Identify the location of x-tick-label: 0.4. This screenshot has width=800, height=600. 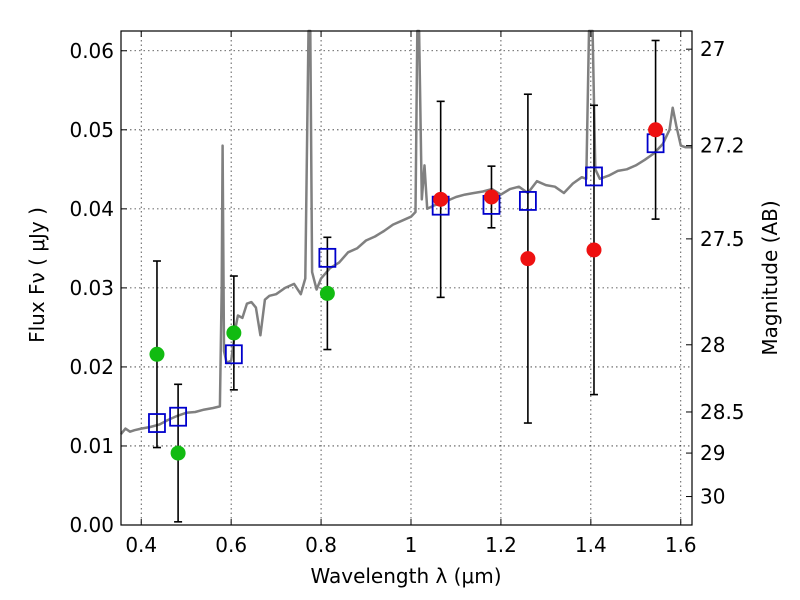
(141, 545).